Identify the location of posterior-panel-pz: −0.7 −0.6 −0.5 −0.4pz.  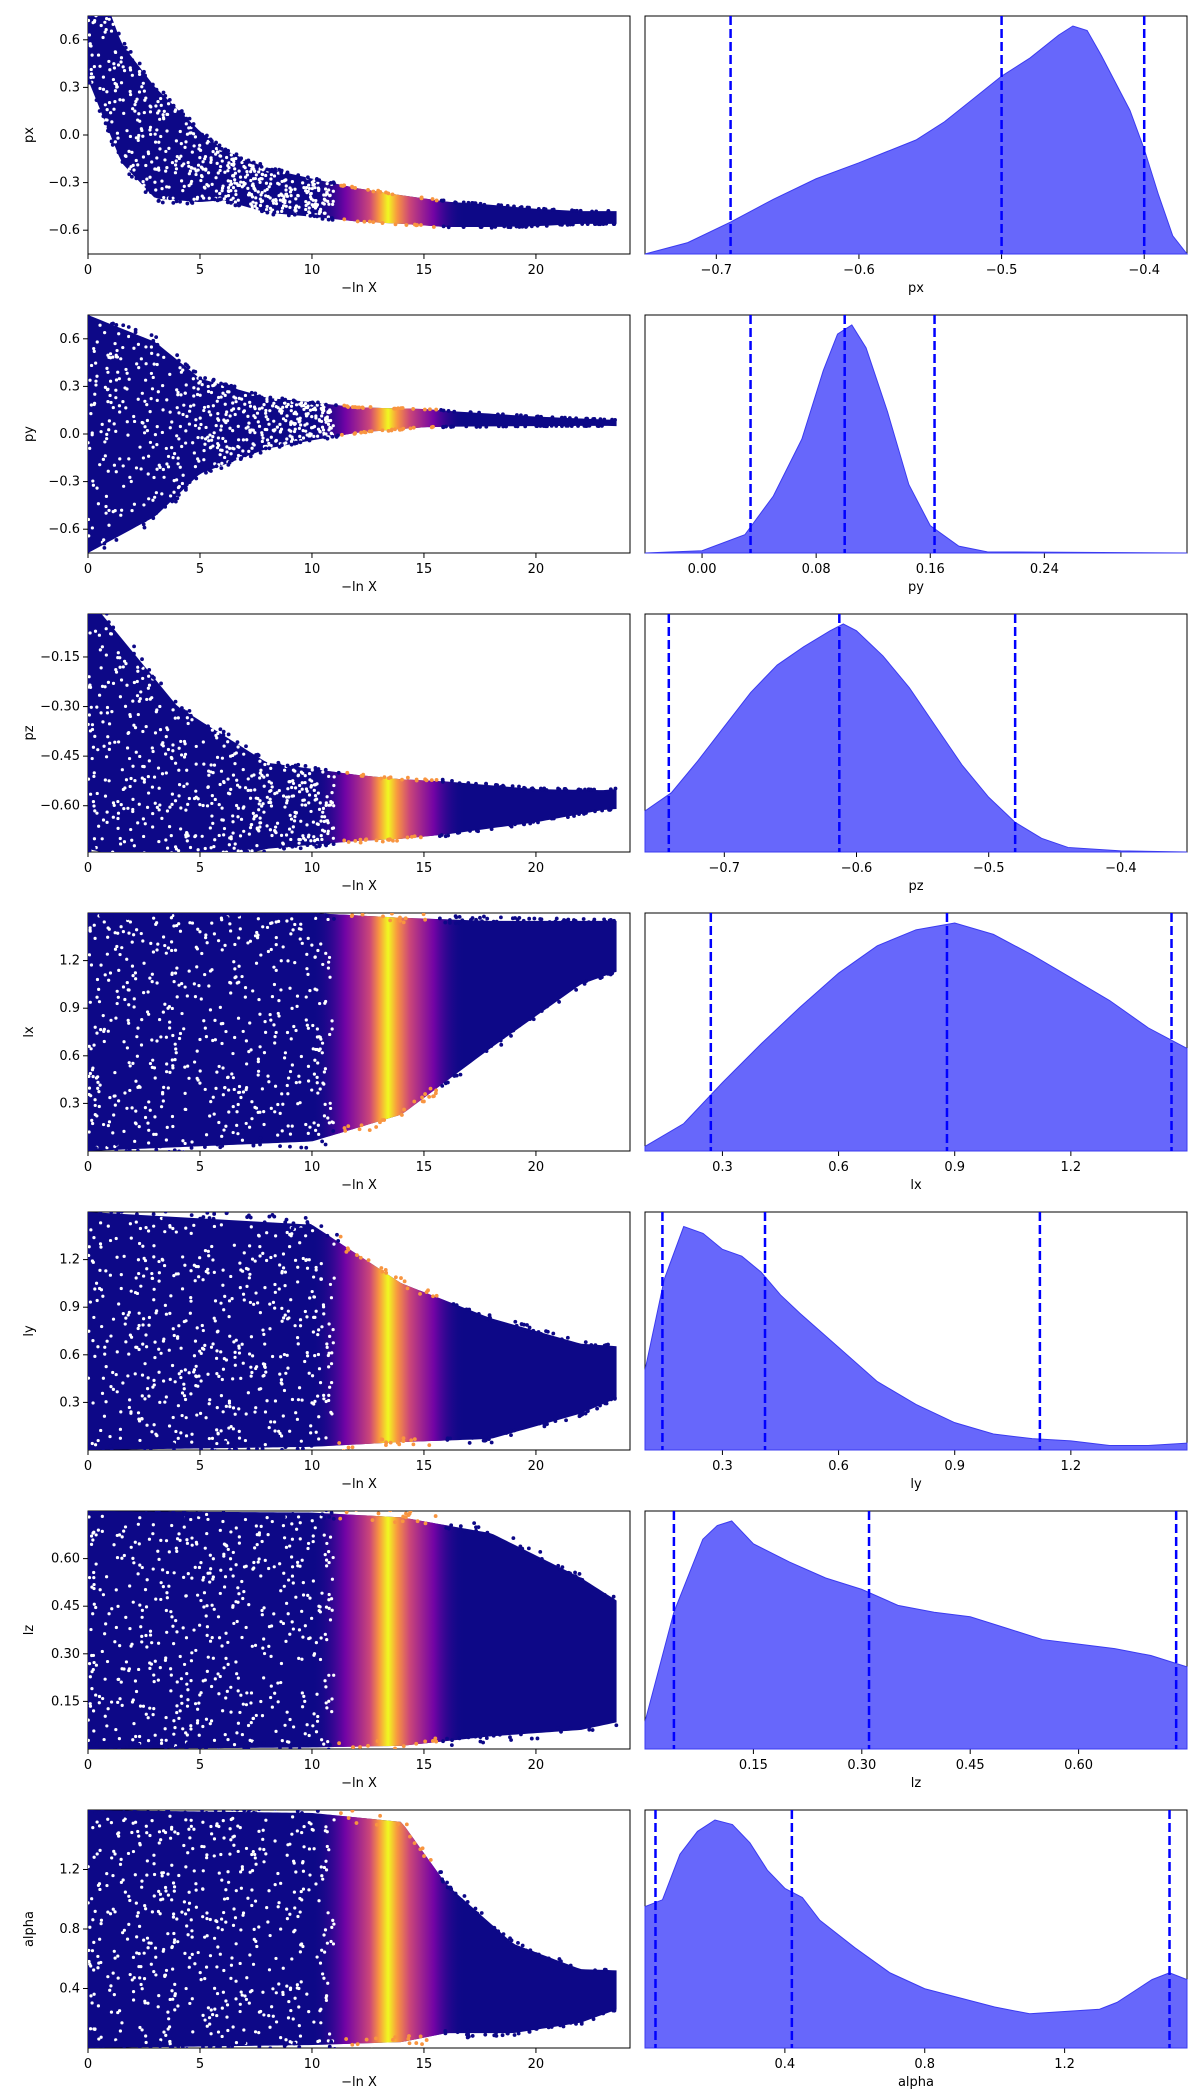
(916, 753).